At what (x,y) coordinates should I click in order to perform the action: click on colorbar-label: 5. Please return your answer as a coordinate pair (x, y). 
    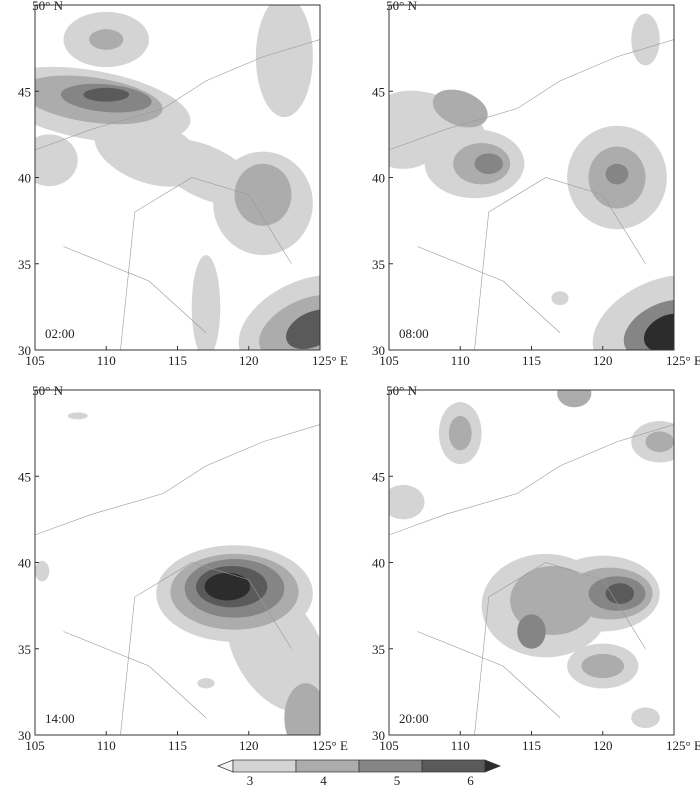
    Looking at the image, I should click on (397, 780).